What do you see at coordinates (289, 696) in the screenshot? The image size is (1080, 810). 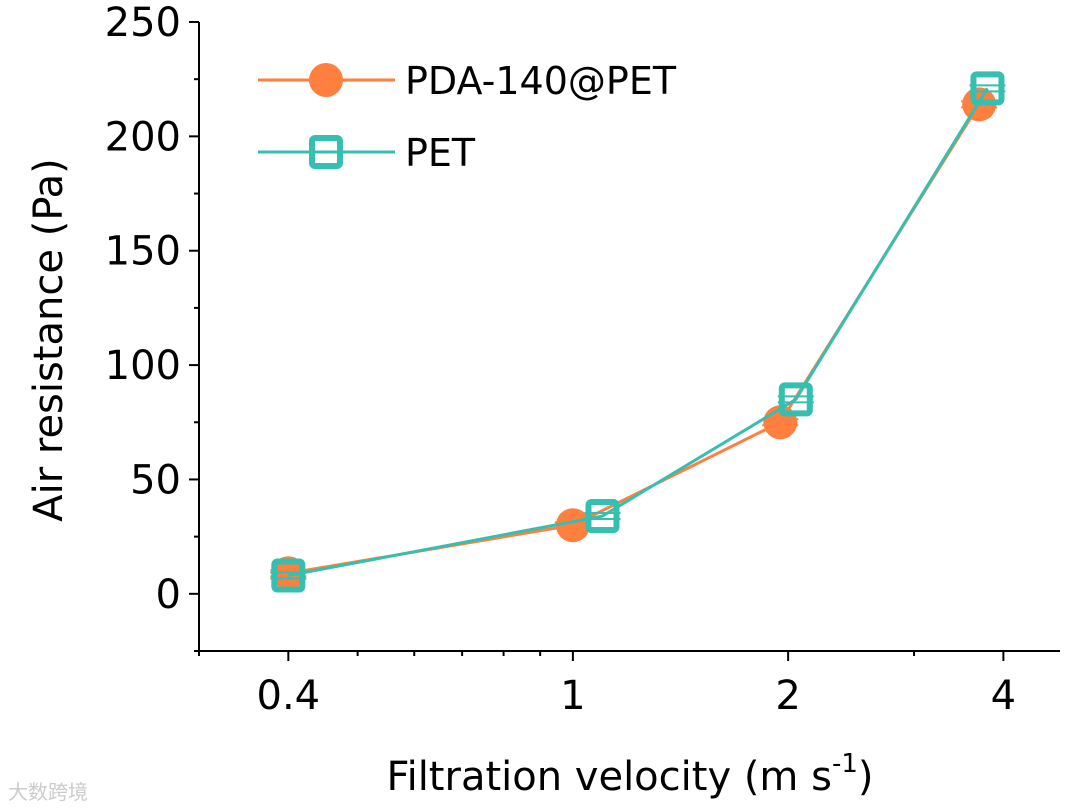 I see `x-tick-label: 0.4` at bounding box center [289, 696].